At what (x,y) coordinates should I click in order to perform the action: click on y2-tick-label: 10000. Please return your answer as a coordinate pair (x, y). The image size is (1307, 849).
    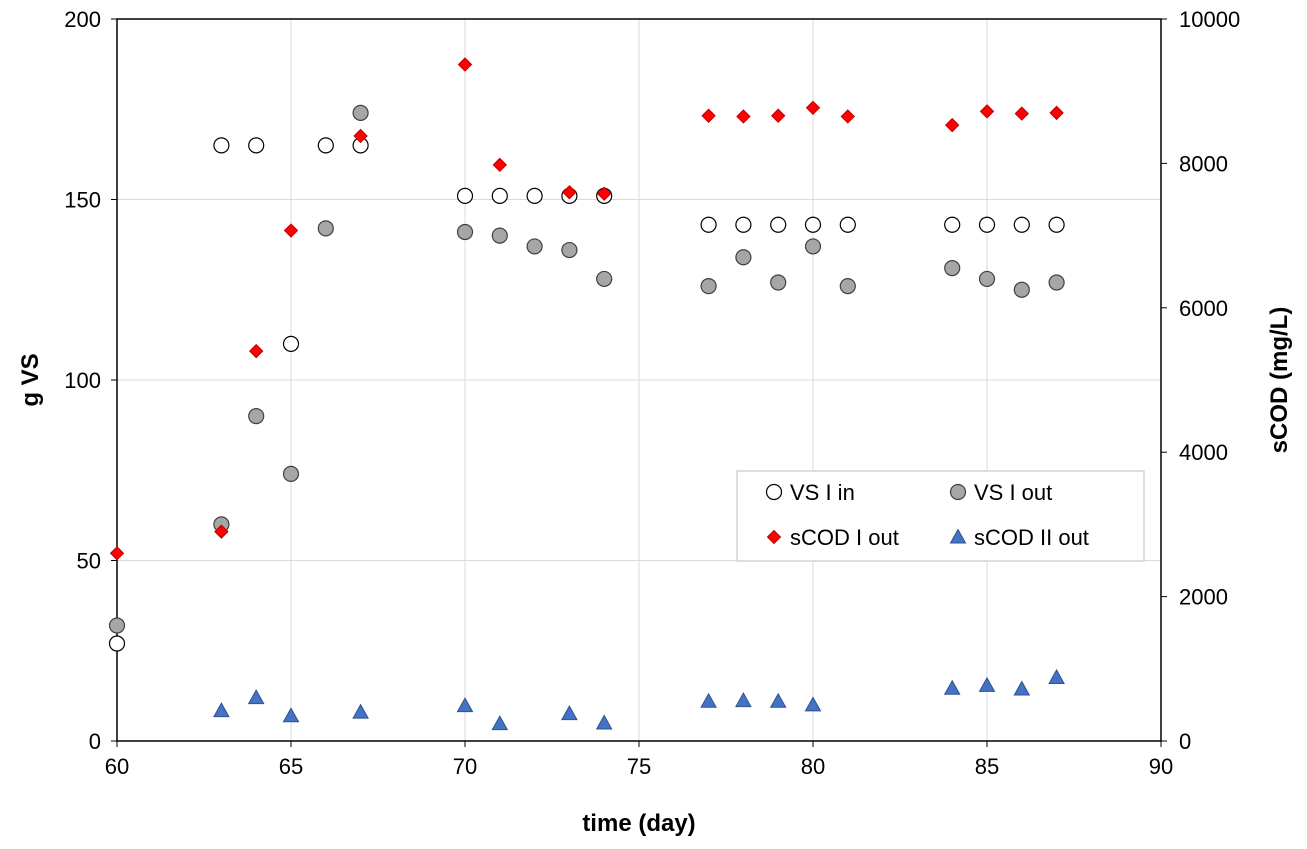
    Looking at the image, I should click on (1209, 19).